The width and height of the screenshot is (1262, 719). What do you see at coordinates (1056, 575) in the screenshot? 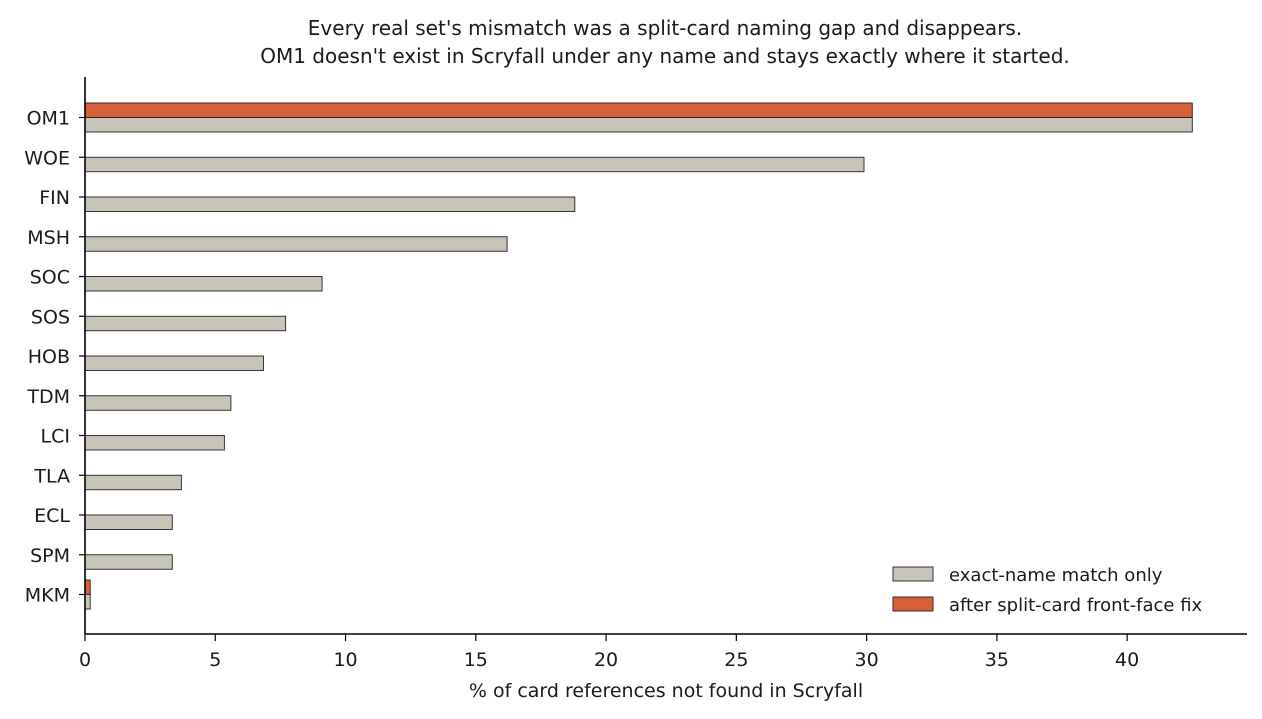
I see `legend-label-exact: exact-name match only` at bounding box center [1056, 575].